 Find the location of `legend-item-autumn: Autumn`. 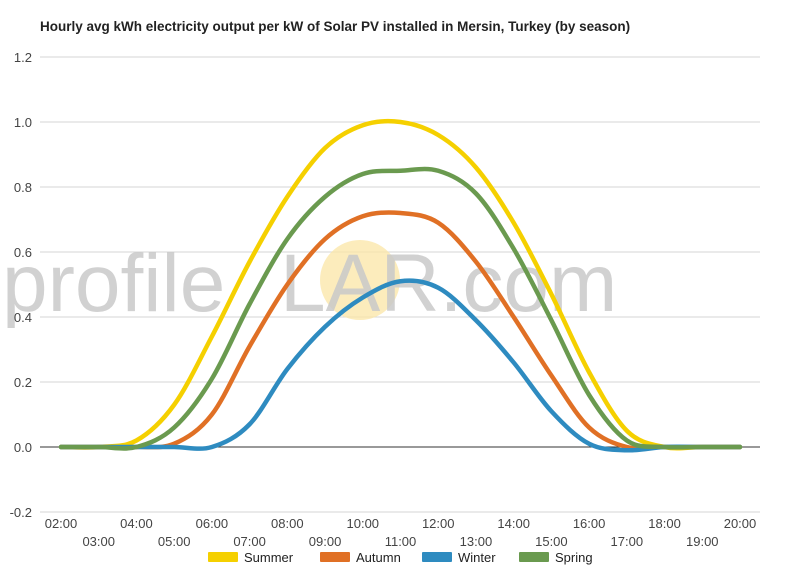

legend-item-autumn: Autumn is located at coordinates (360, 557).